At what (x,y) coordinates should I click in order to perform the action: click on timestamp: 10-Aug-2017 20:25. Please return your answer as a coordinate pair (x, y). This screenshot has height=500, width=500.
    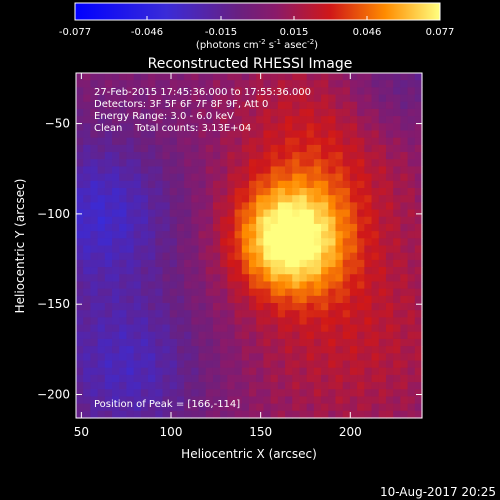
    Looking at the image, I should click on (438, 492).